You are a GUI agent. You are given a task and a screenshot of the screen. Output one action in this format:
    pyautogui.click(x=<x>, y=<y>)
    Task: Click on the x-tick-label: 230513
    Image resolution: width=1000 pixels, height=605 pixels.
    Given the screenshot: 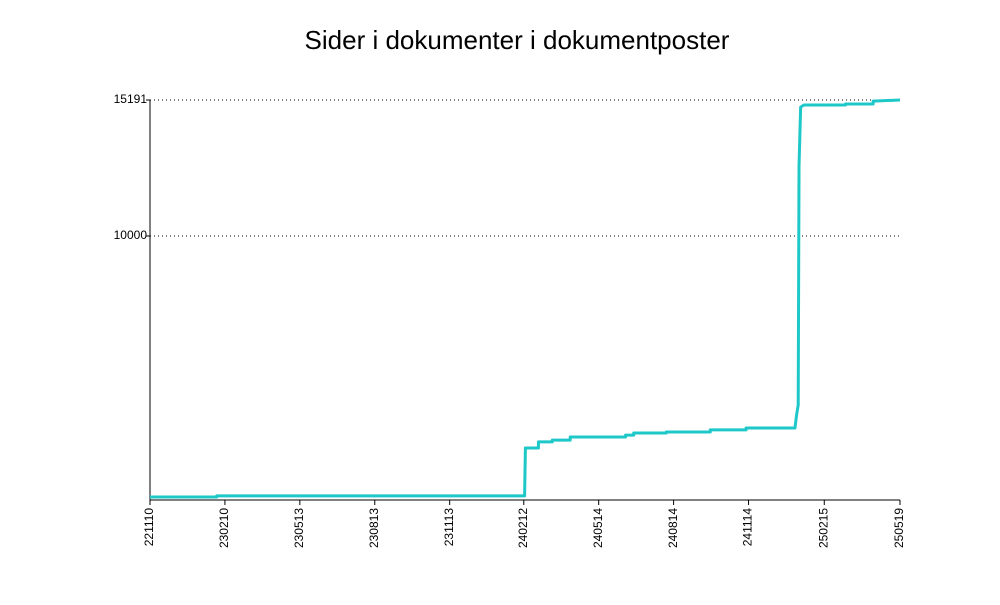 What is the action you would take?
    pyautogui.click(x=299, y=528)
    